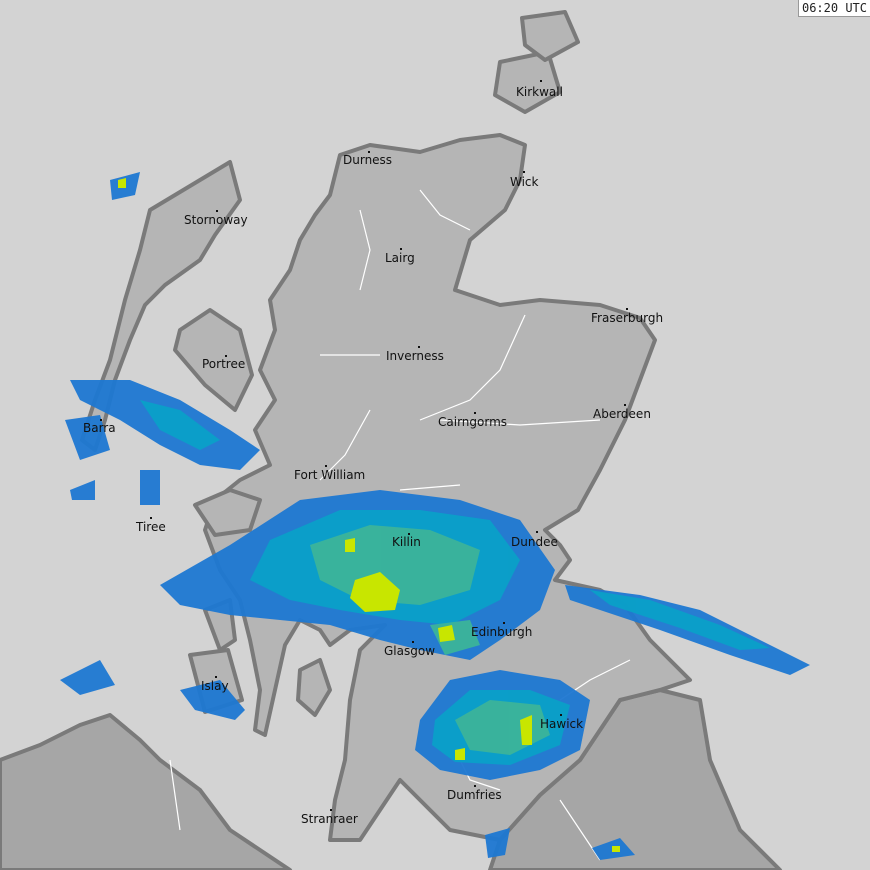 This screenshot has height=870, width=870. Describe the element at coordinates (474, 795) in the screenshot. I see `city-label-dumfries: Dumfries` at that location.